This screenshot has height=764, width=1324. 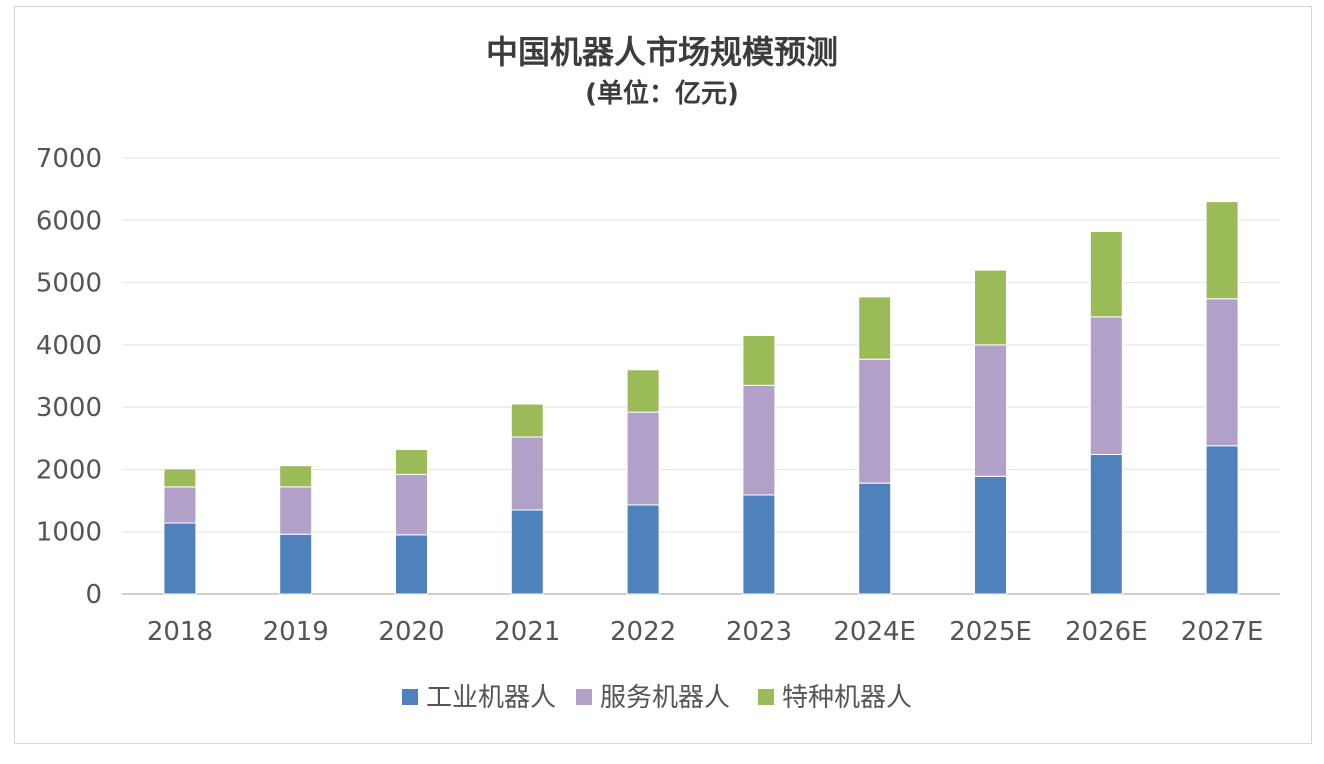 What do you see at coordinates (874, 632) in the screenshot?
I see `x-tick-label: 2024E` at bounding box center [874, 632].